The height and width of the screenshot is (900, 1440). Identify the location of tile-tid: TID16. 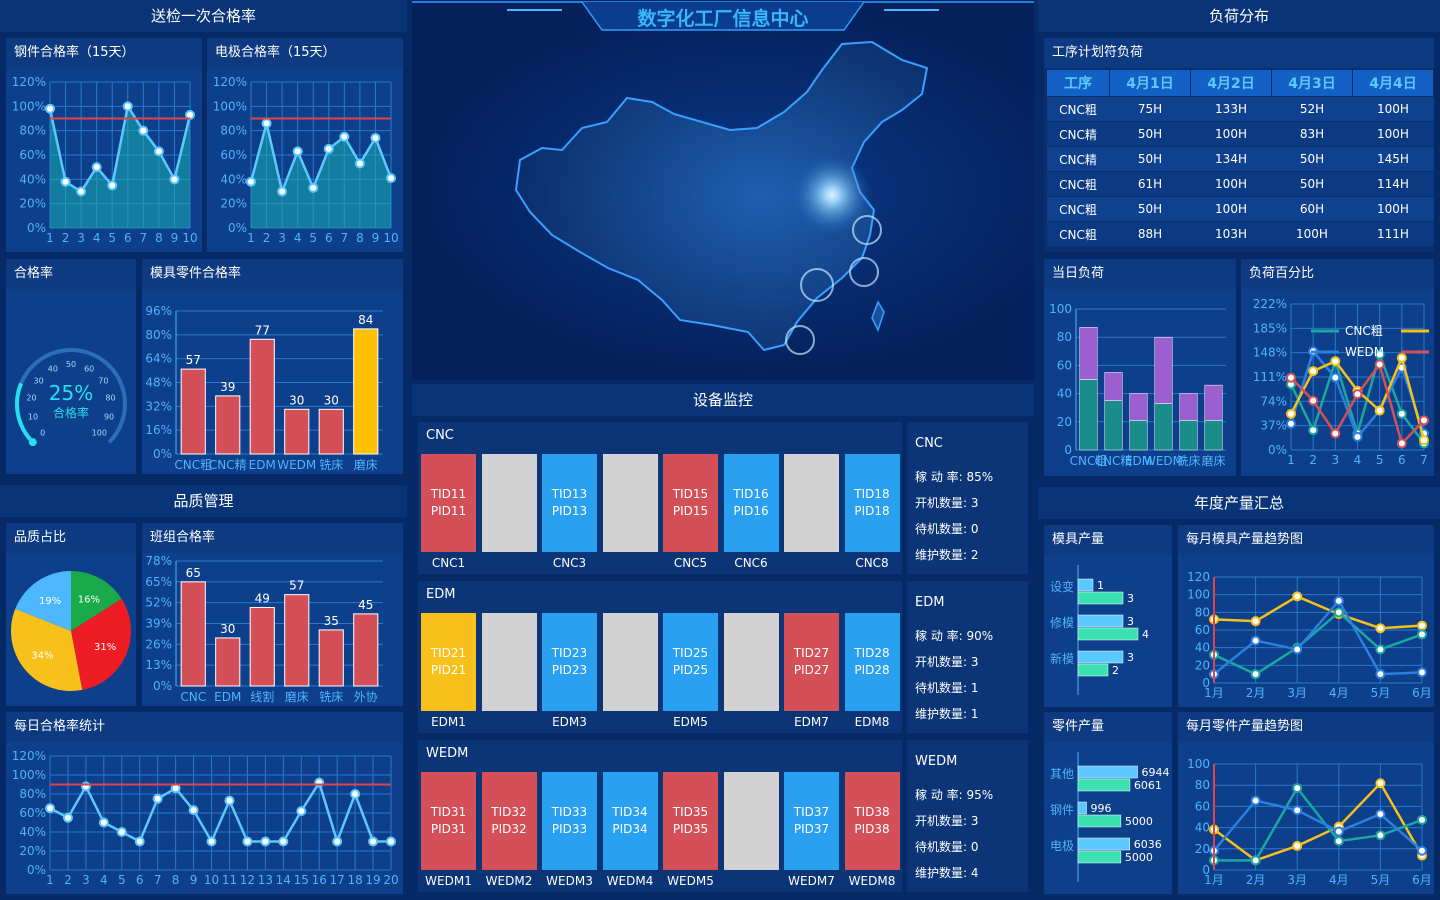
(751, 494).